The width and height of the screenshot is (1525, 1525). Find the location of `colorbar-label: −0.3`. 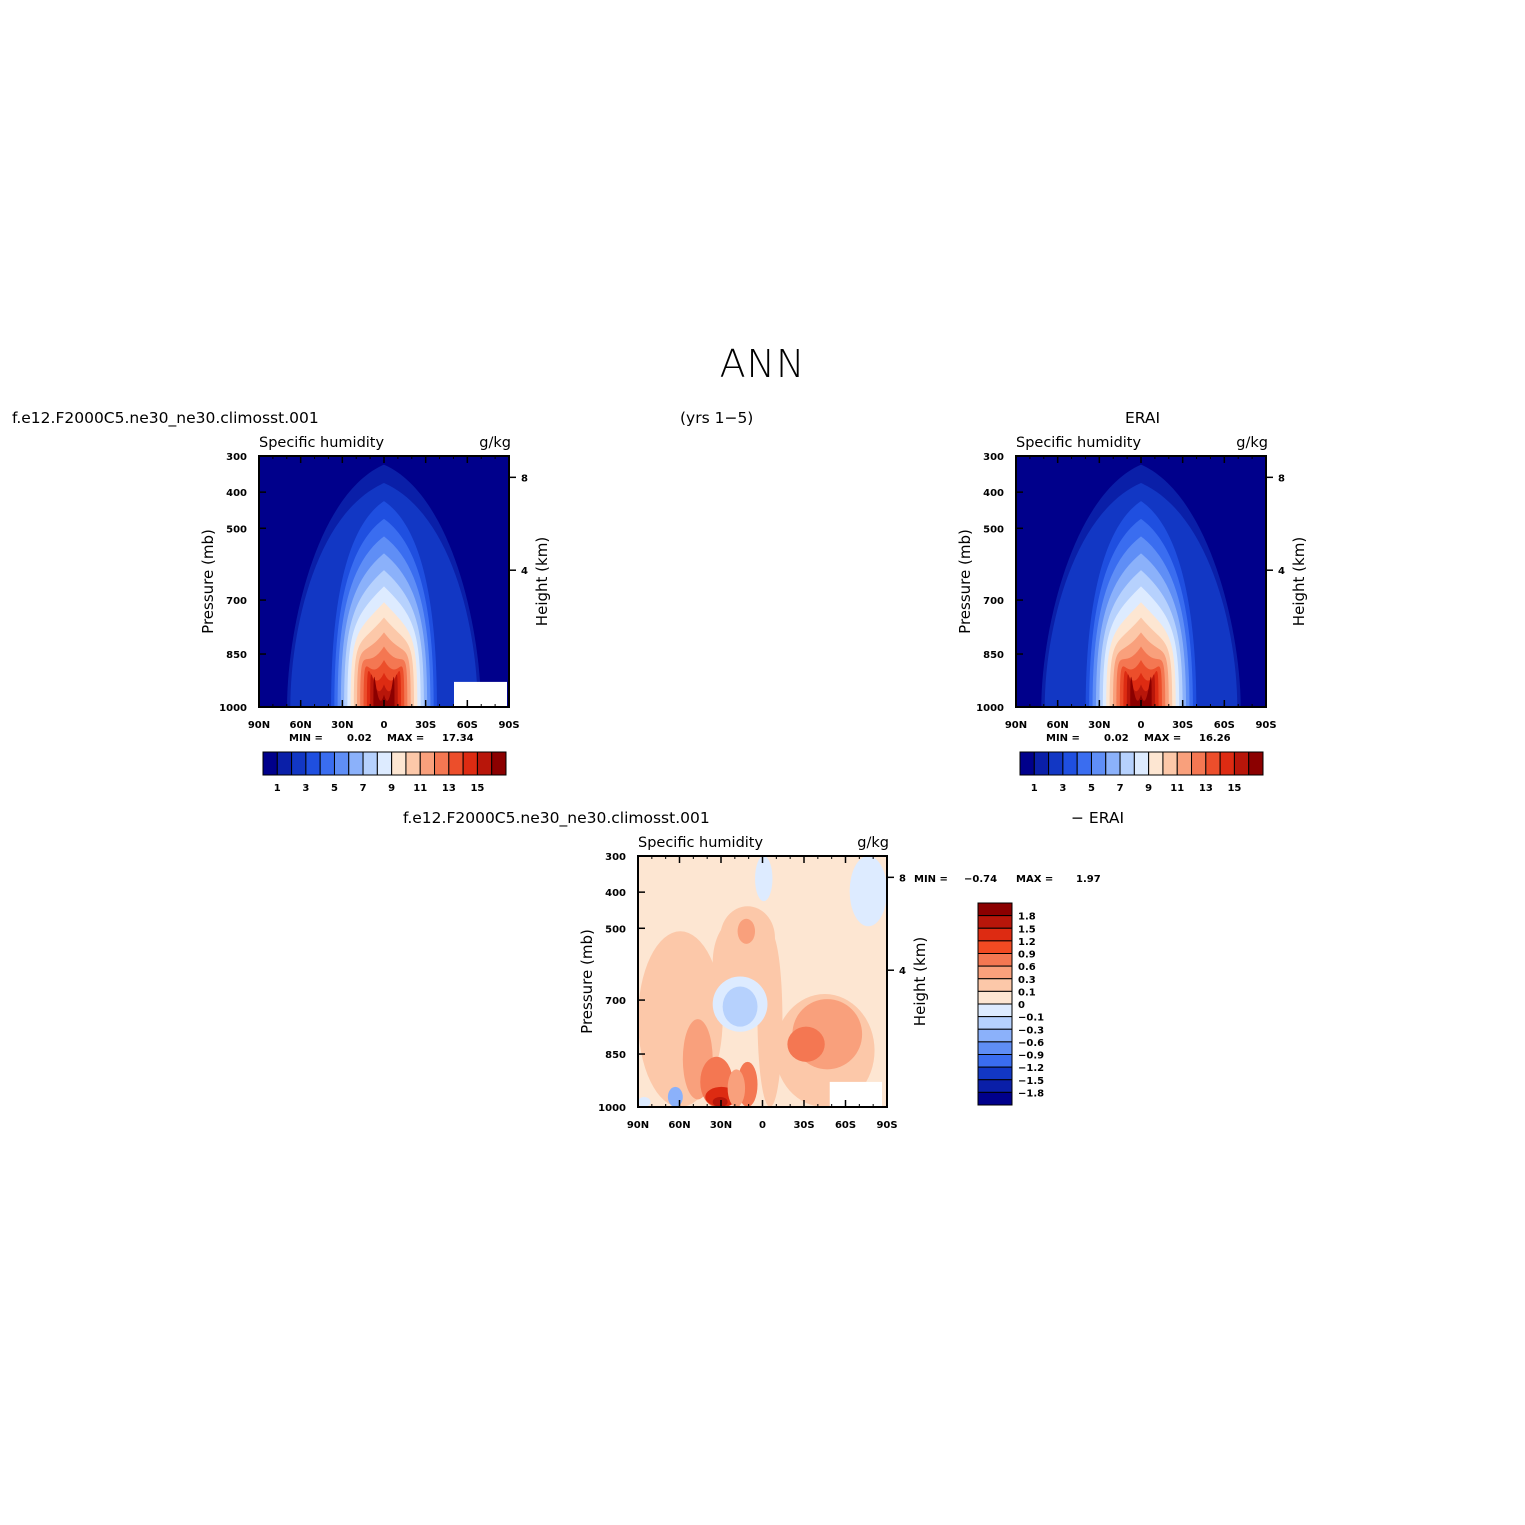

colorbar-label: −0.3 is located at coordinates (1031, 1030).